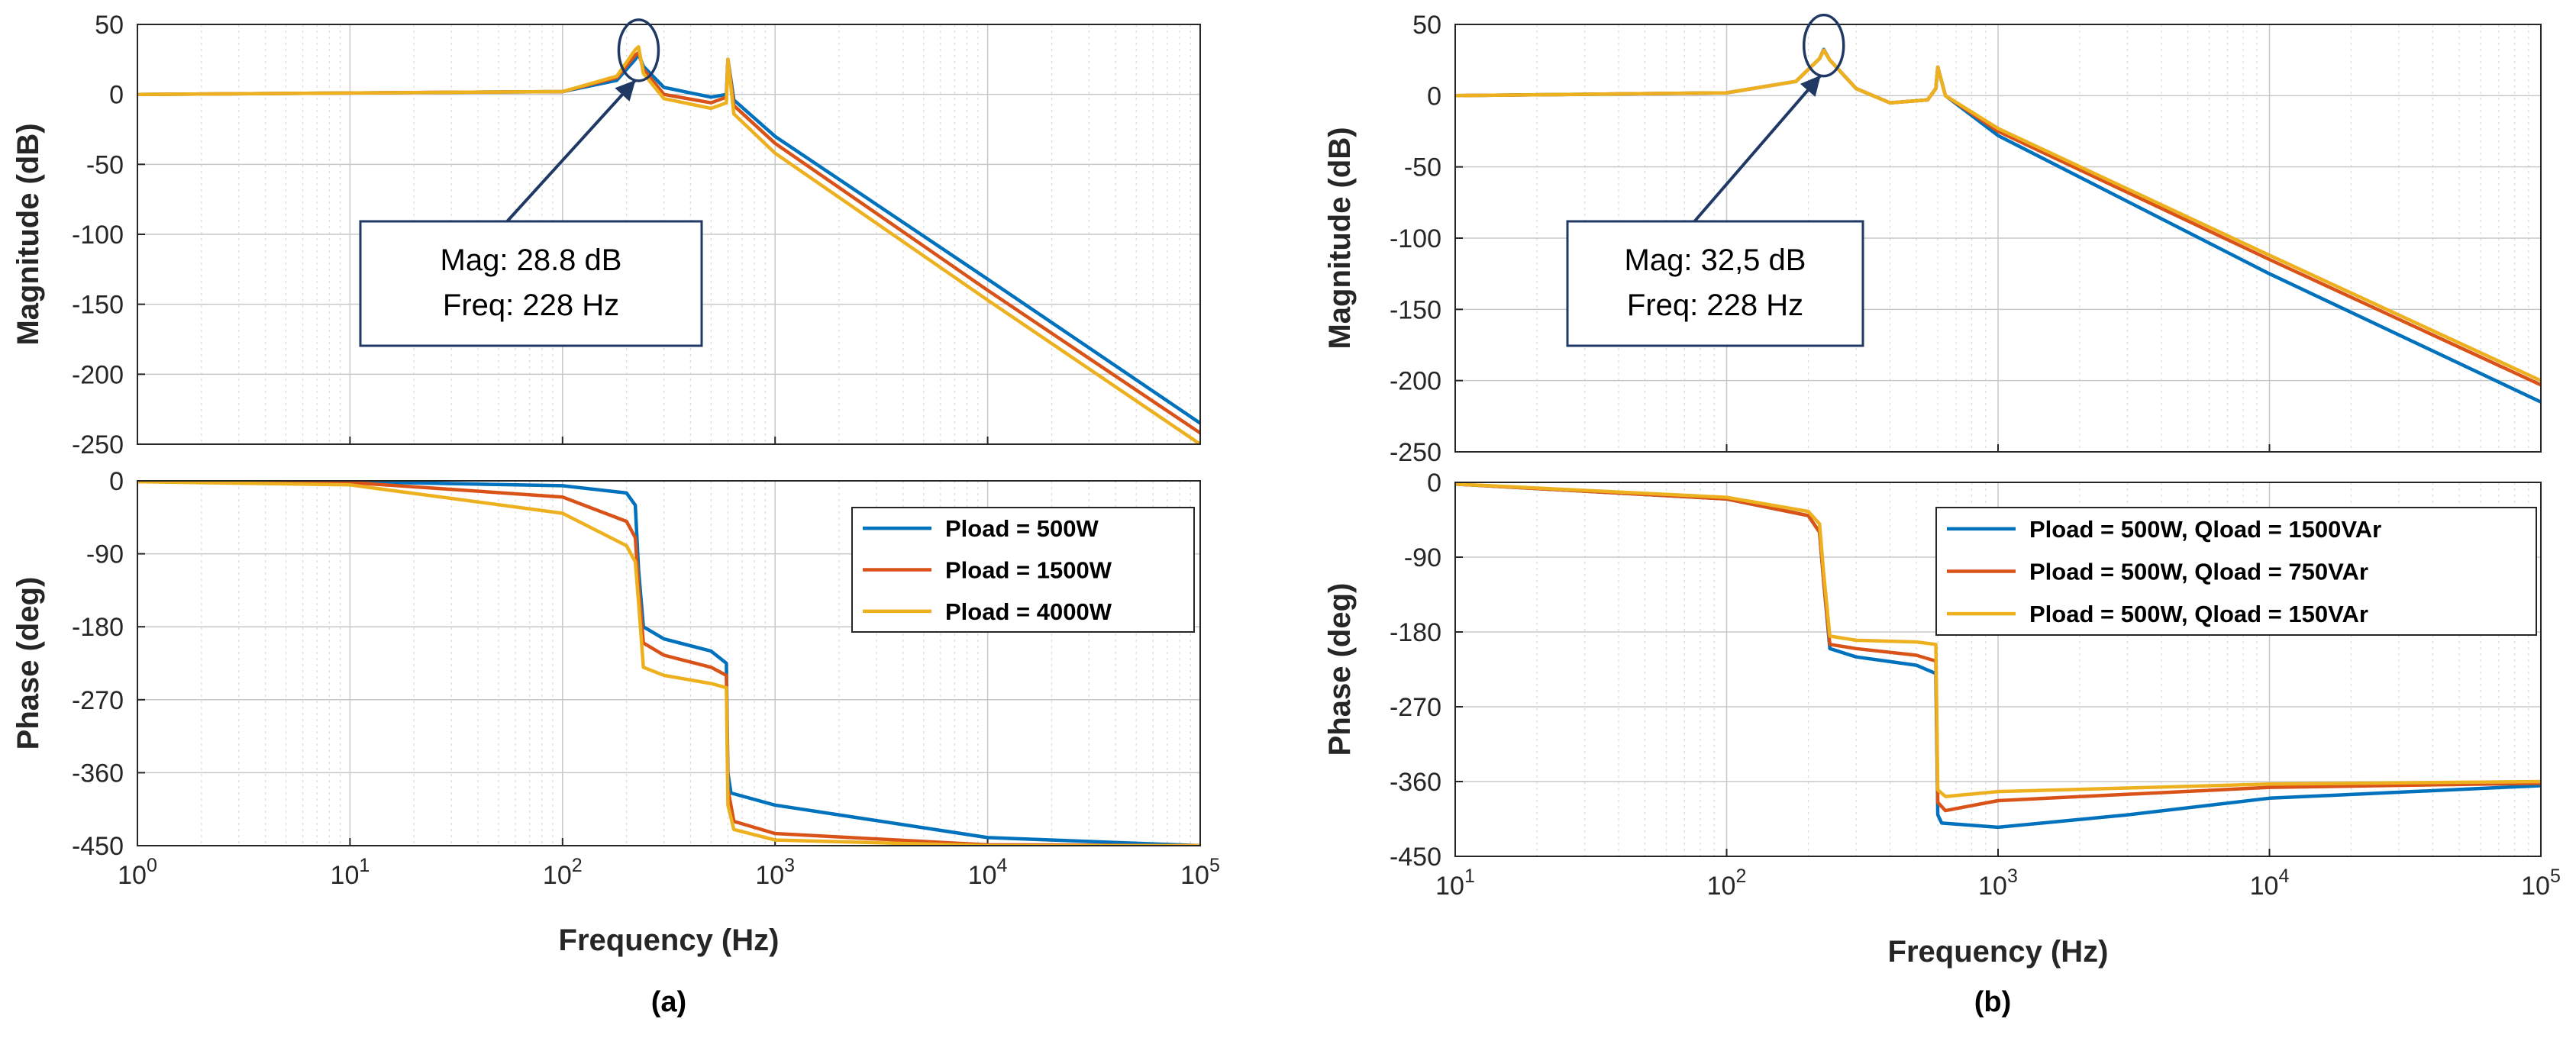 The image size is (2576, 1038). I want to click on panel-a-mag-y-tick-label: -200, so click(98, 374).